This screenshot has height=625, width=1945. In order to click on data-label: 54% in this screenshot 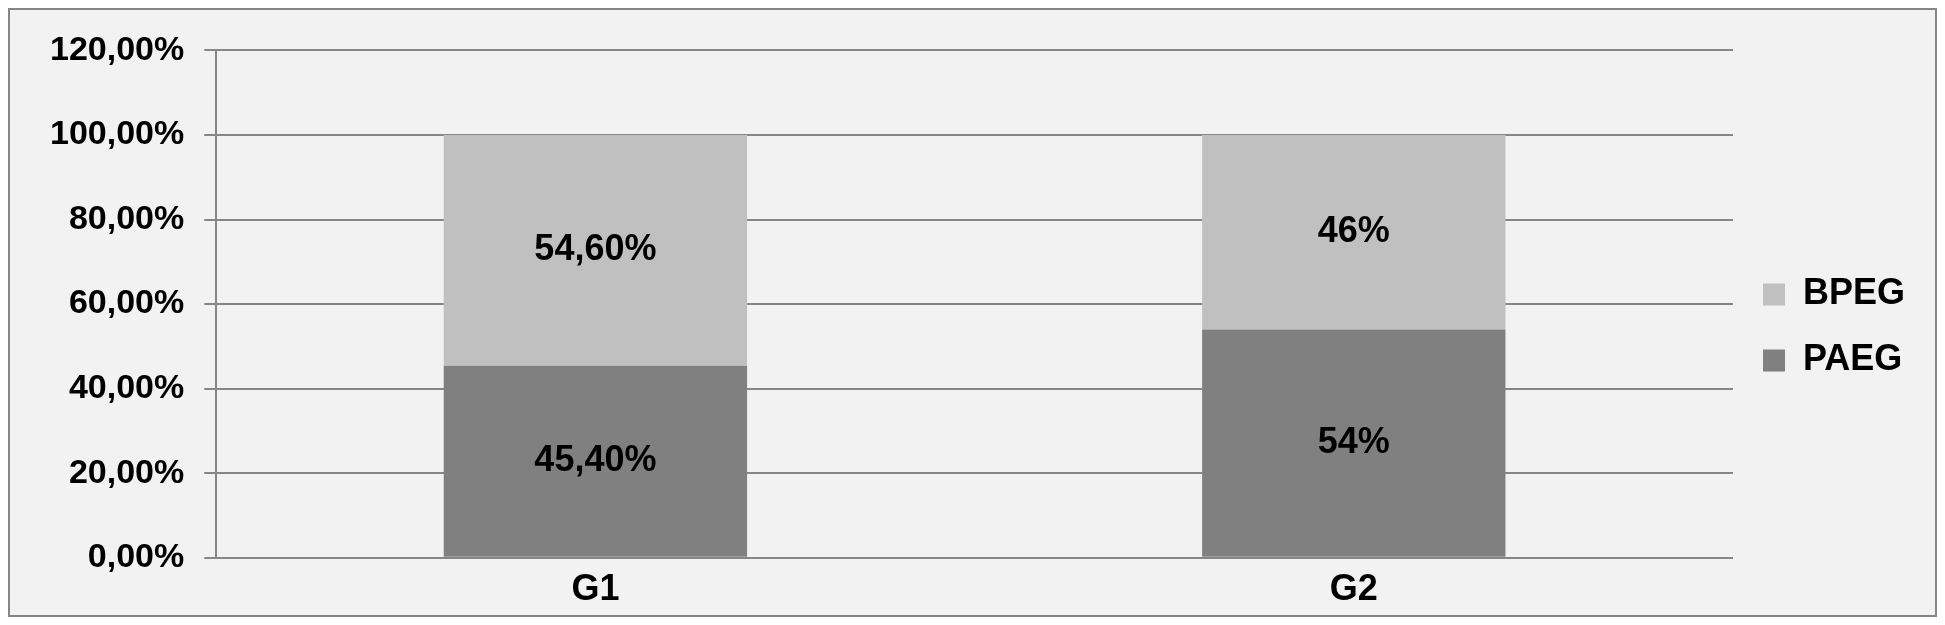, I will do `click(1353, 441)`.